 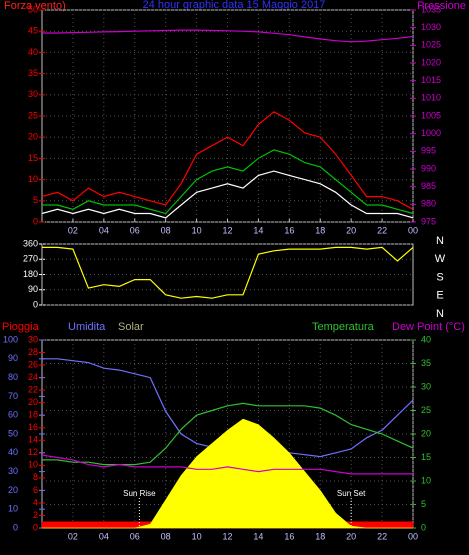 What do you see at coordinates (33, 115) in the screenshot?
I see `y-tick-label: 25` at bounding box center [33, 115].